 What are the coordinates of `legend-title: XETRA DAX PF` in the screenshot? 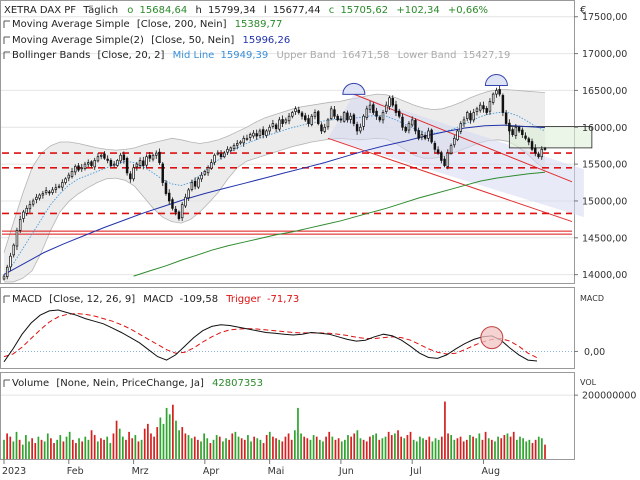 It's located at (40, 10).